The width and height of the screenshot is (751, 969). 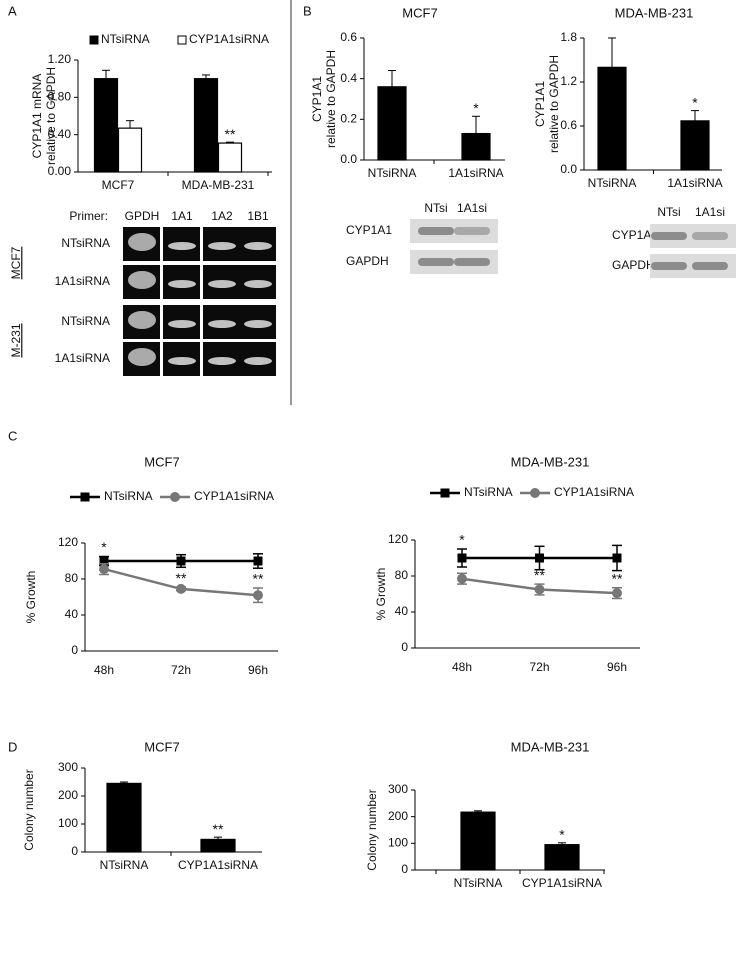 I want to click on x-tick-label: MDA-MB-231, so click(x=218, y=185).